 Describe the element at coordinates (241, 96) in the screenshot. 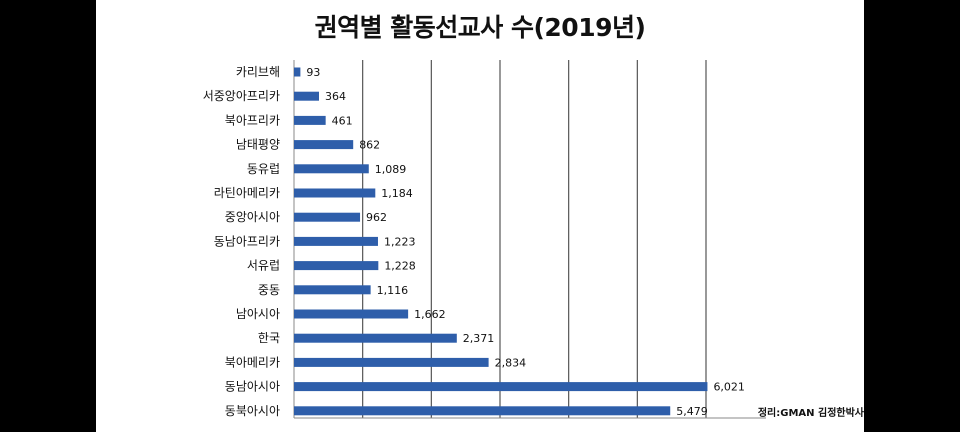

I see `category-label: 서중앙아프리카` at that location.